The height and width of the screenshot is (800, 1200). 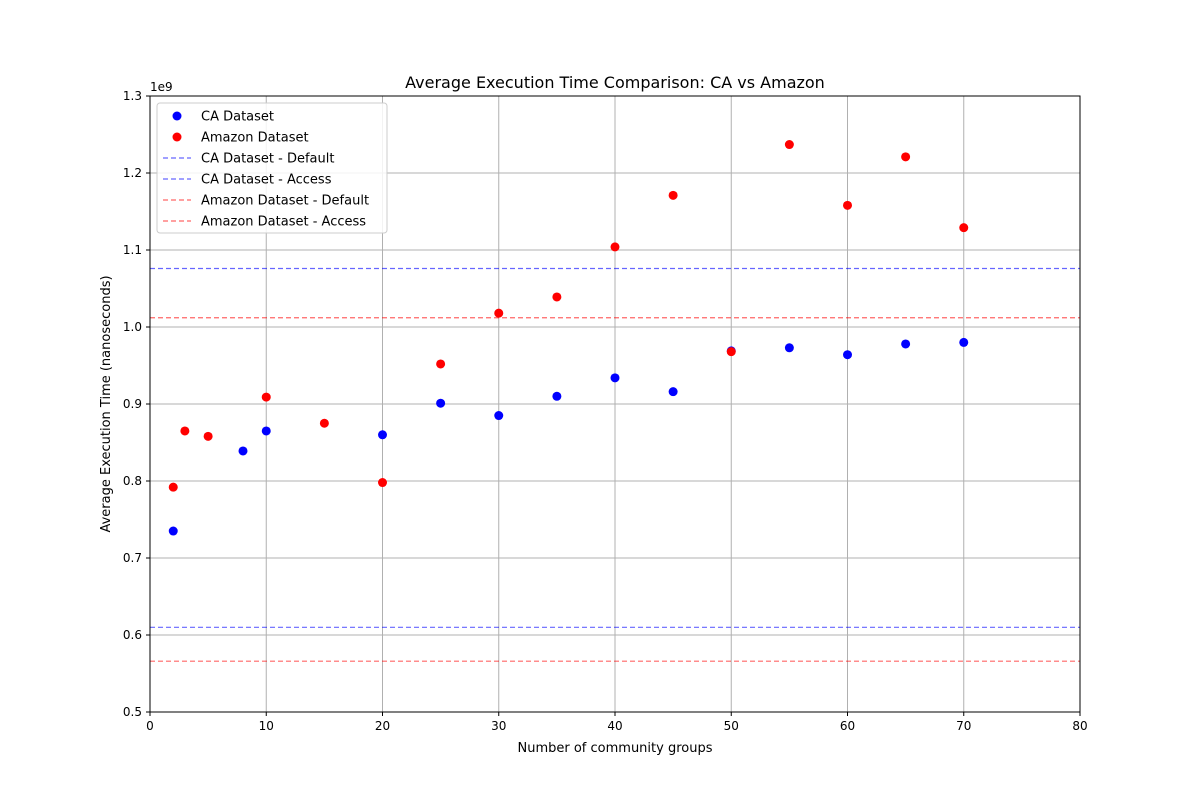 What do you see at coordinates (283, 222) in the screenshot?
I see `legend-label: Amazon Dataset - Access` at bounding box center [283, 222].